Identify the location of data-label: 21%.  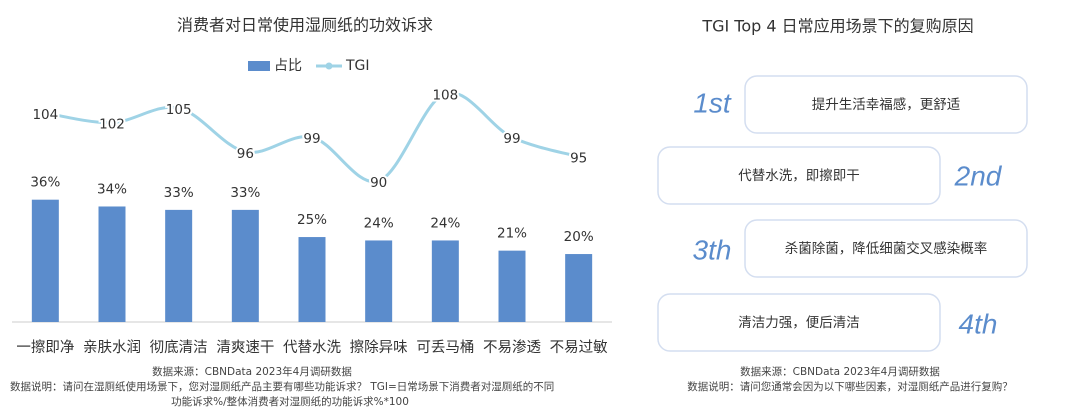
(512, 234).